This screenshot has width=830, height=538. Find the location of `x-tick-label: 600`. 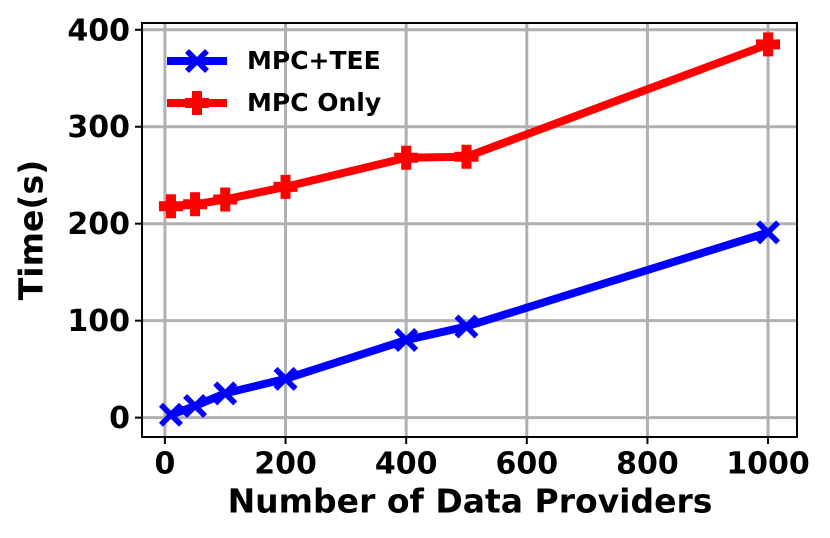

x-tick-label: 600 is located at coordinates (526, 464).